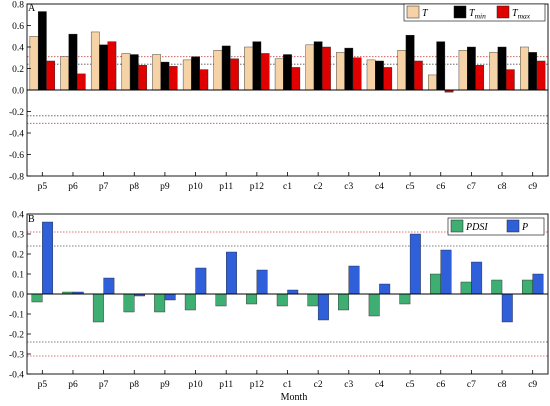 This screenshot has height=406, width=550. Describe the element at coordinates (293, 292) in the screenshot. I see `bar-p-c1` at that location.